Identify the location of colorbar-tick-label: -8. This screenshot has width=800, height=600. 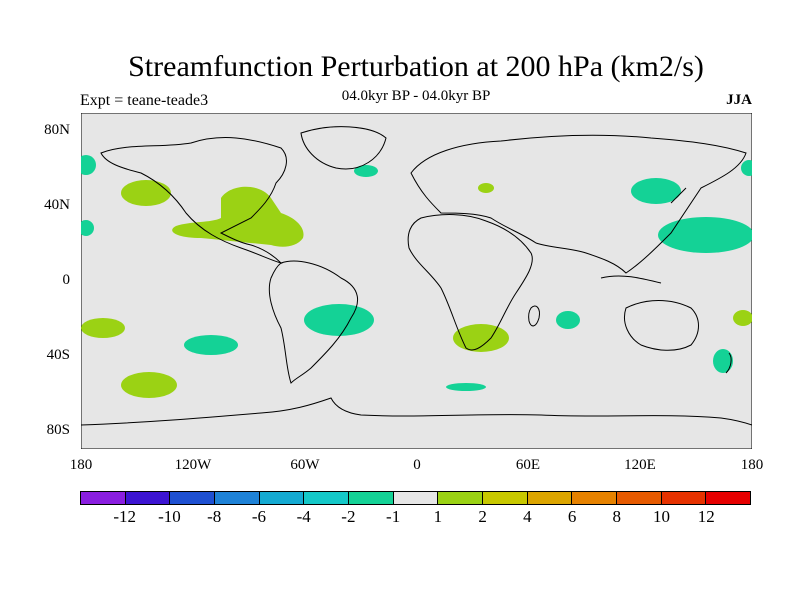
(214, 516).